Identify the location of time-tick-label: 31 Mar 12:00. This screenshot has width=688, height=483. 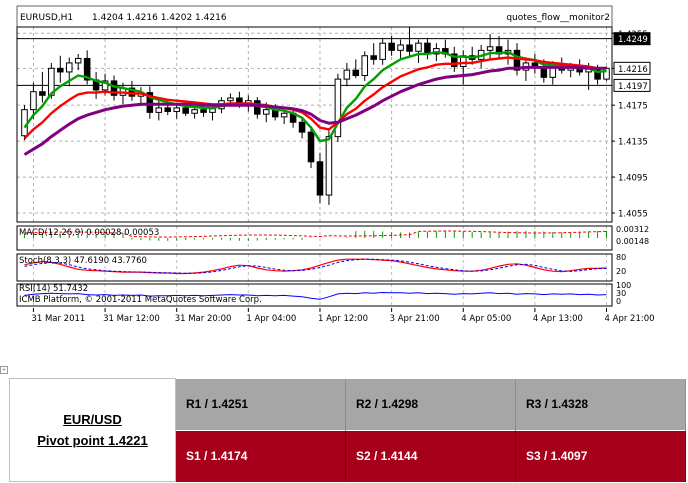
(131, 319).